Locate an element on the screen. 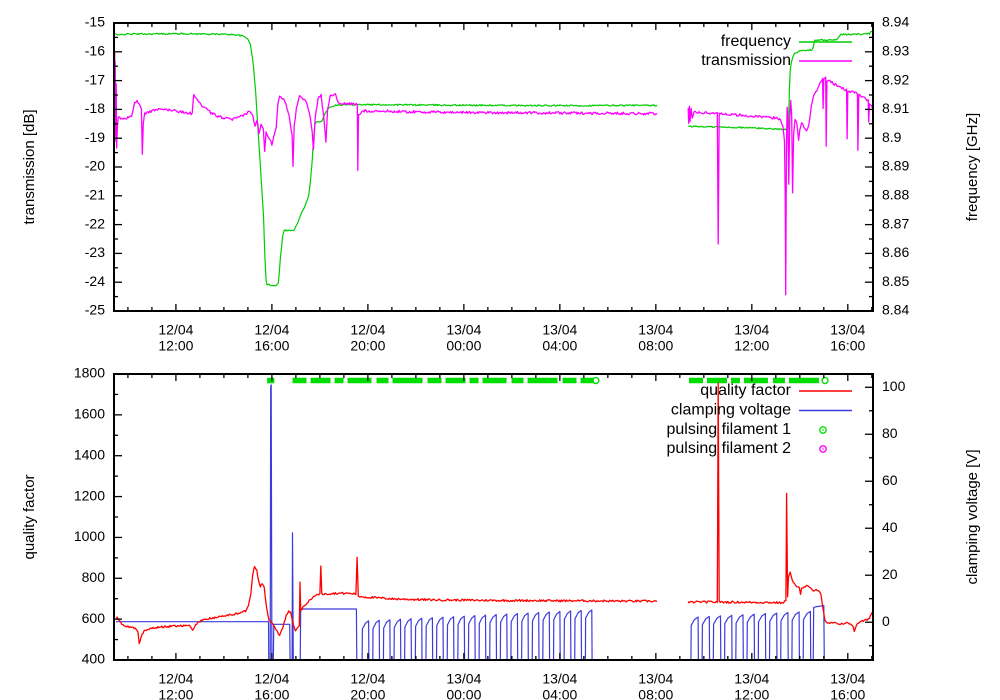  y-right-axis-title: frequency [GHz] is located at coordinates (972, 167).